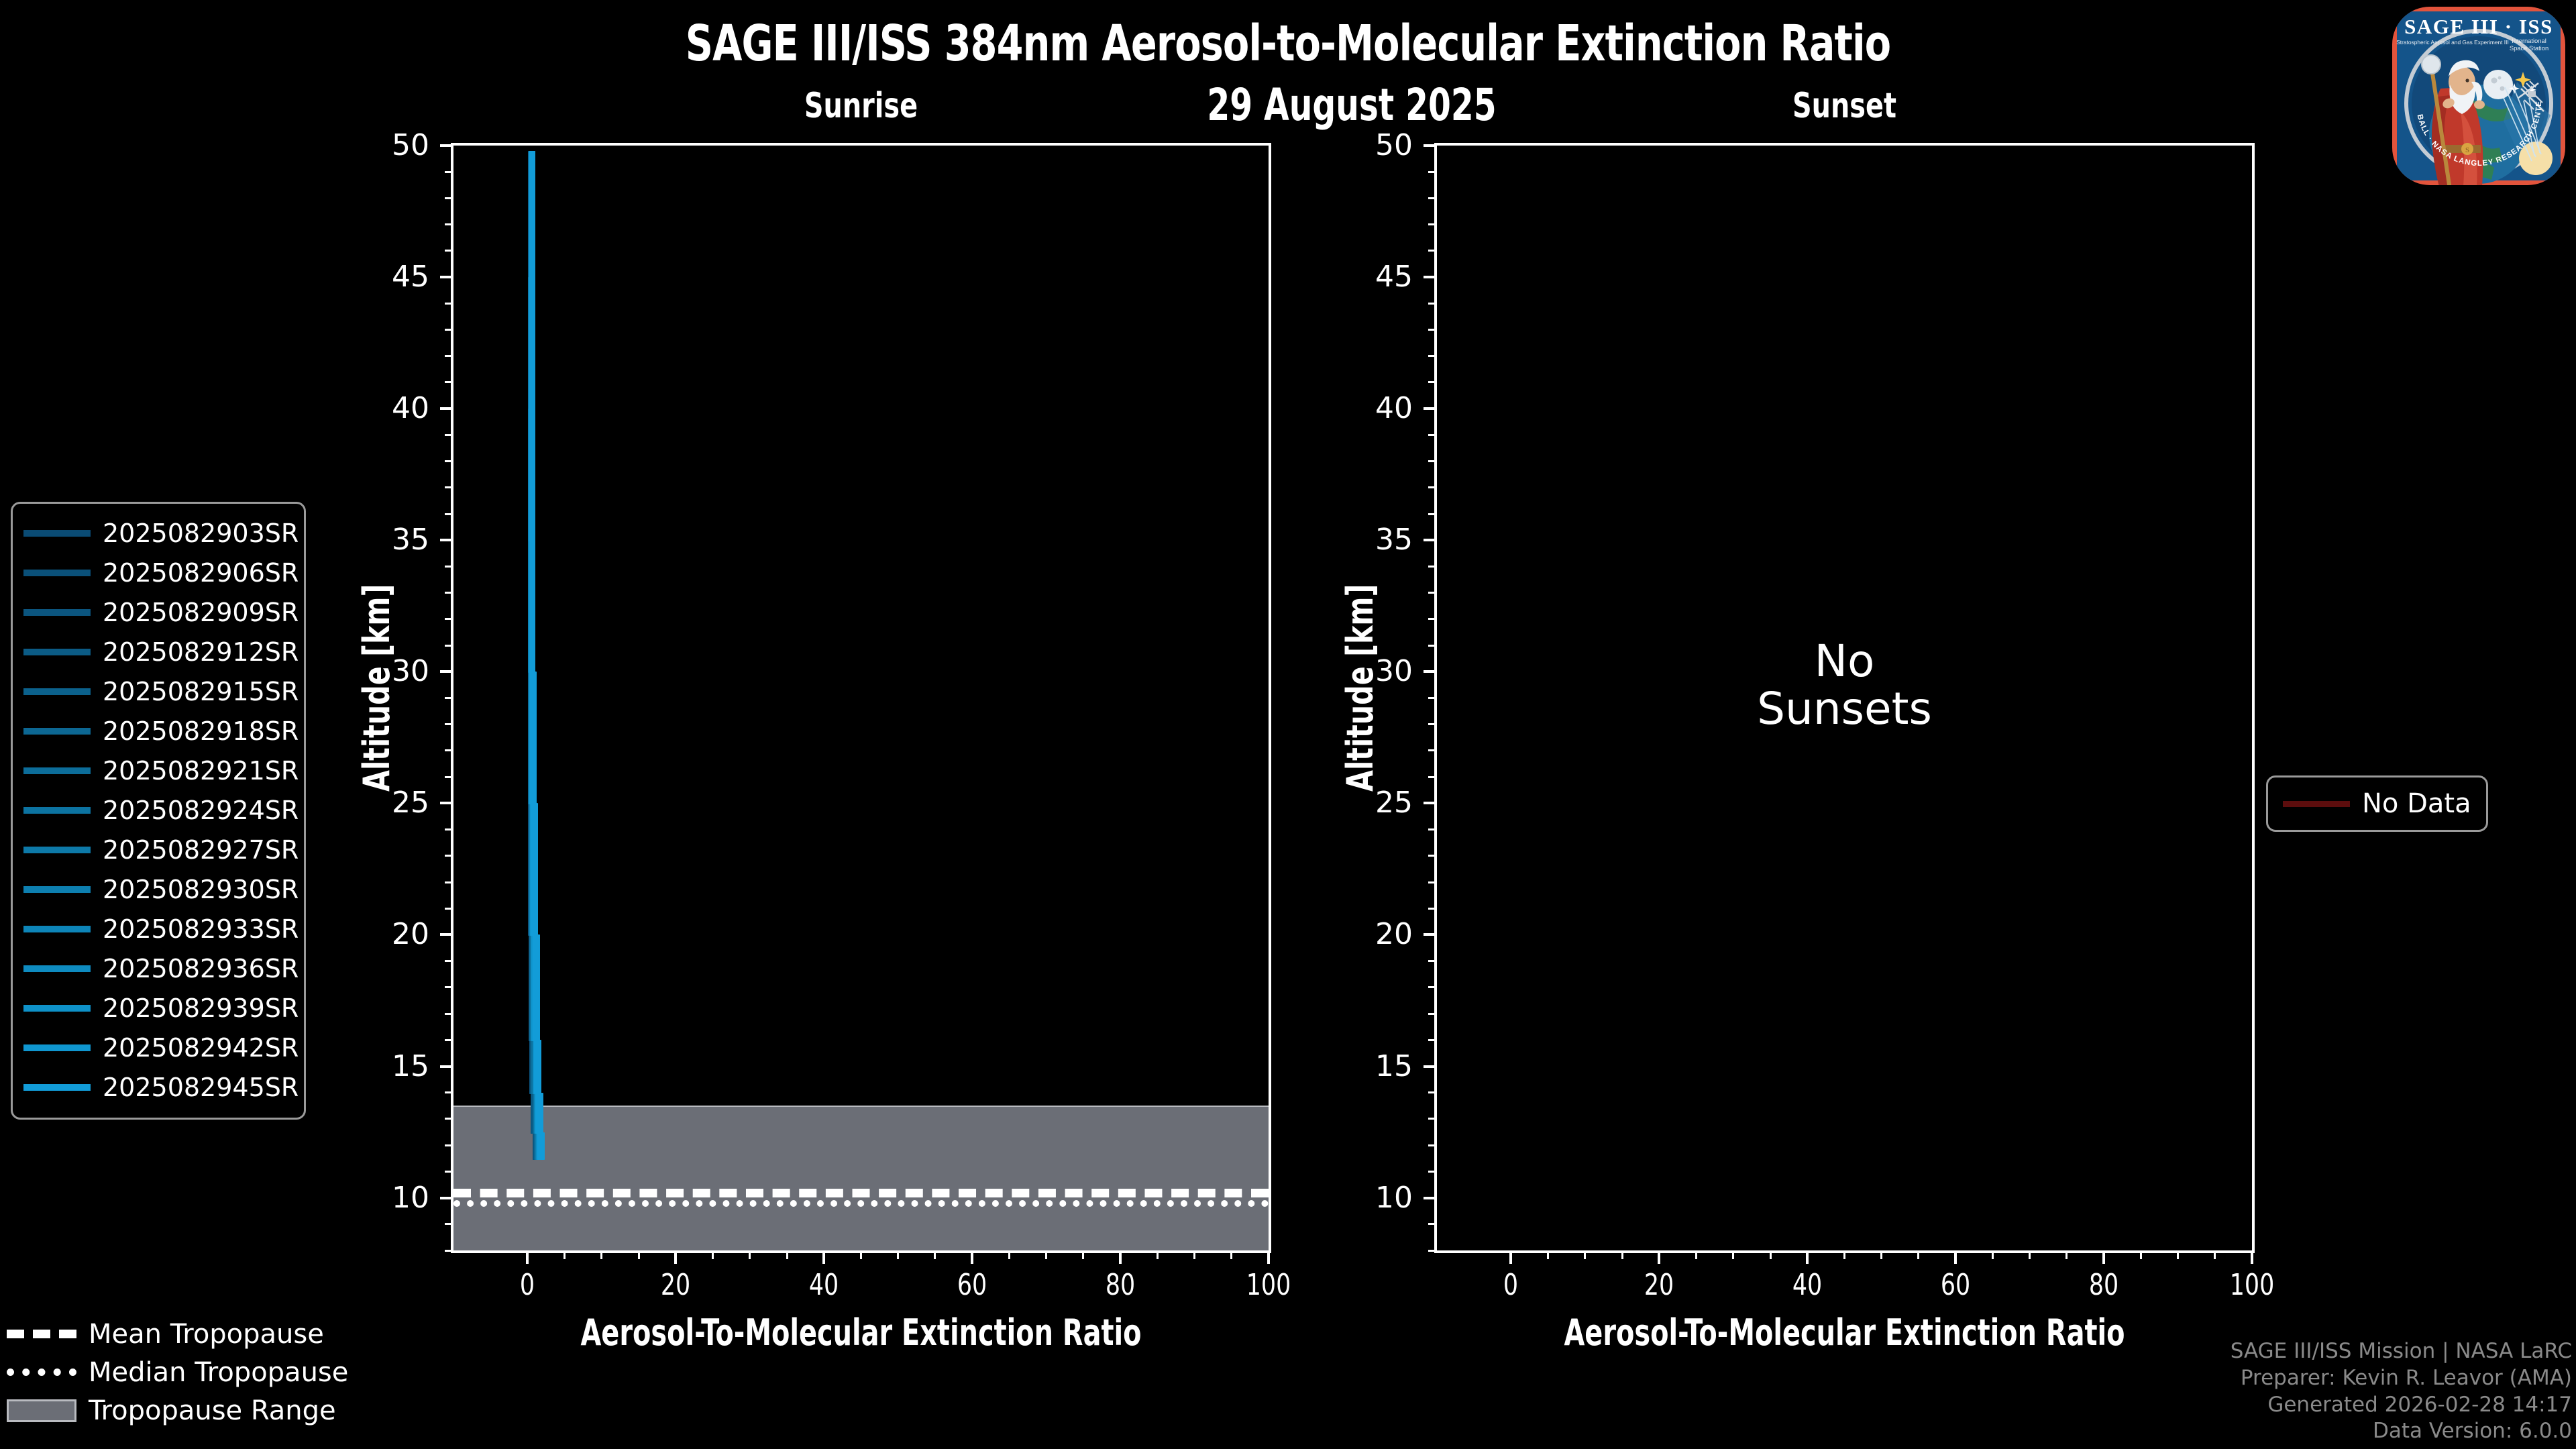  Describe the element at coordinates (410, 1066) in the screenshot. I see `y-axis-tick-label: 15` at that location.